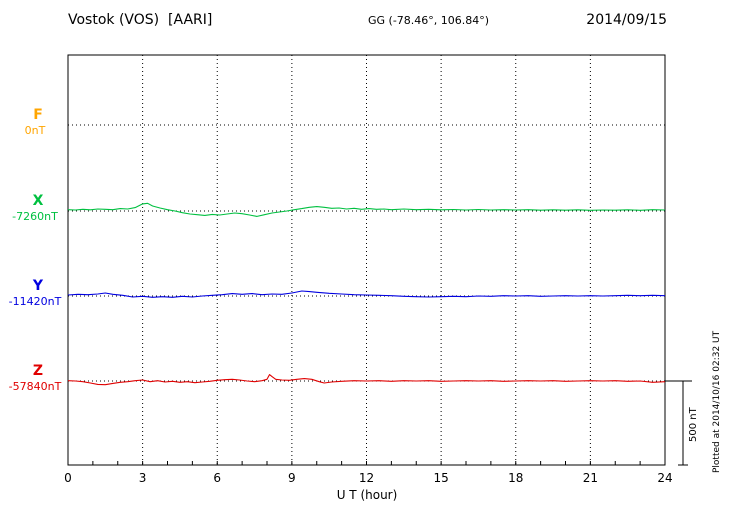 This screenshot has height=520, width=730. Describe the element at coordinates (366, 478) in the screenshot. I see `x-tick-label-12: 12` at that location.